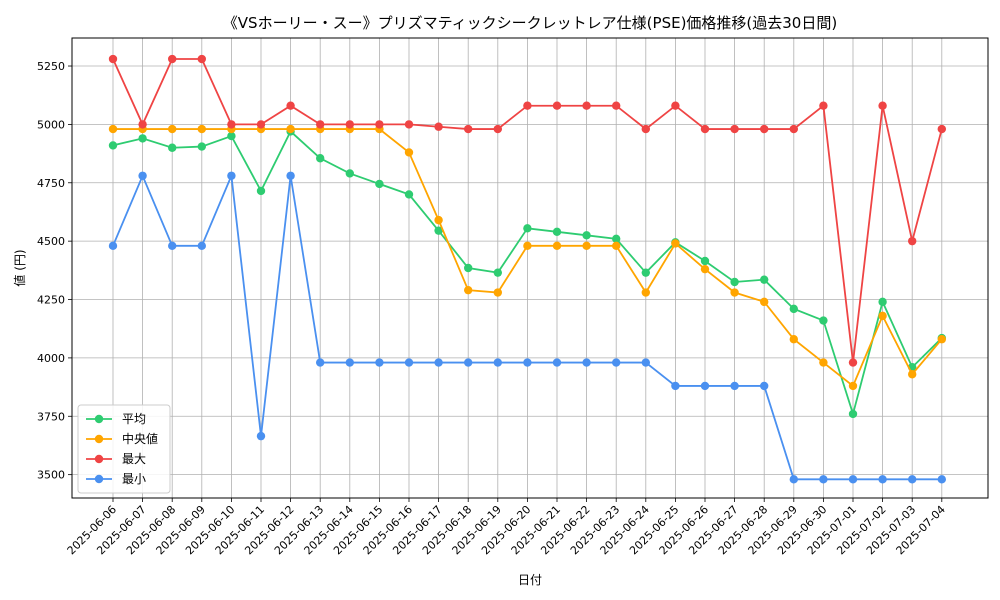 Image resolution: width=1000 pixels, height=600 pixels. Describe the element at coordinates (51, 124) in the screenshot. I see `y-tick-label: 5000` at that location.